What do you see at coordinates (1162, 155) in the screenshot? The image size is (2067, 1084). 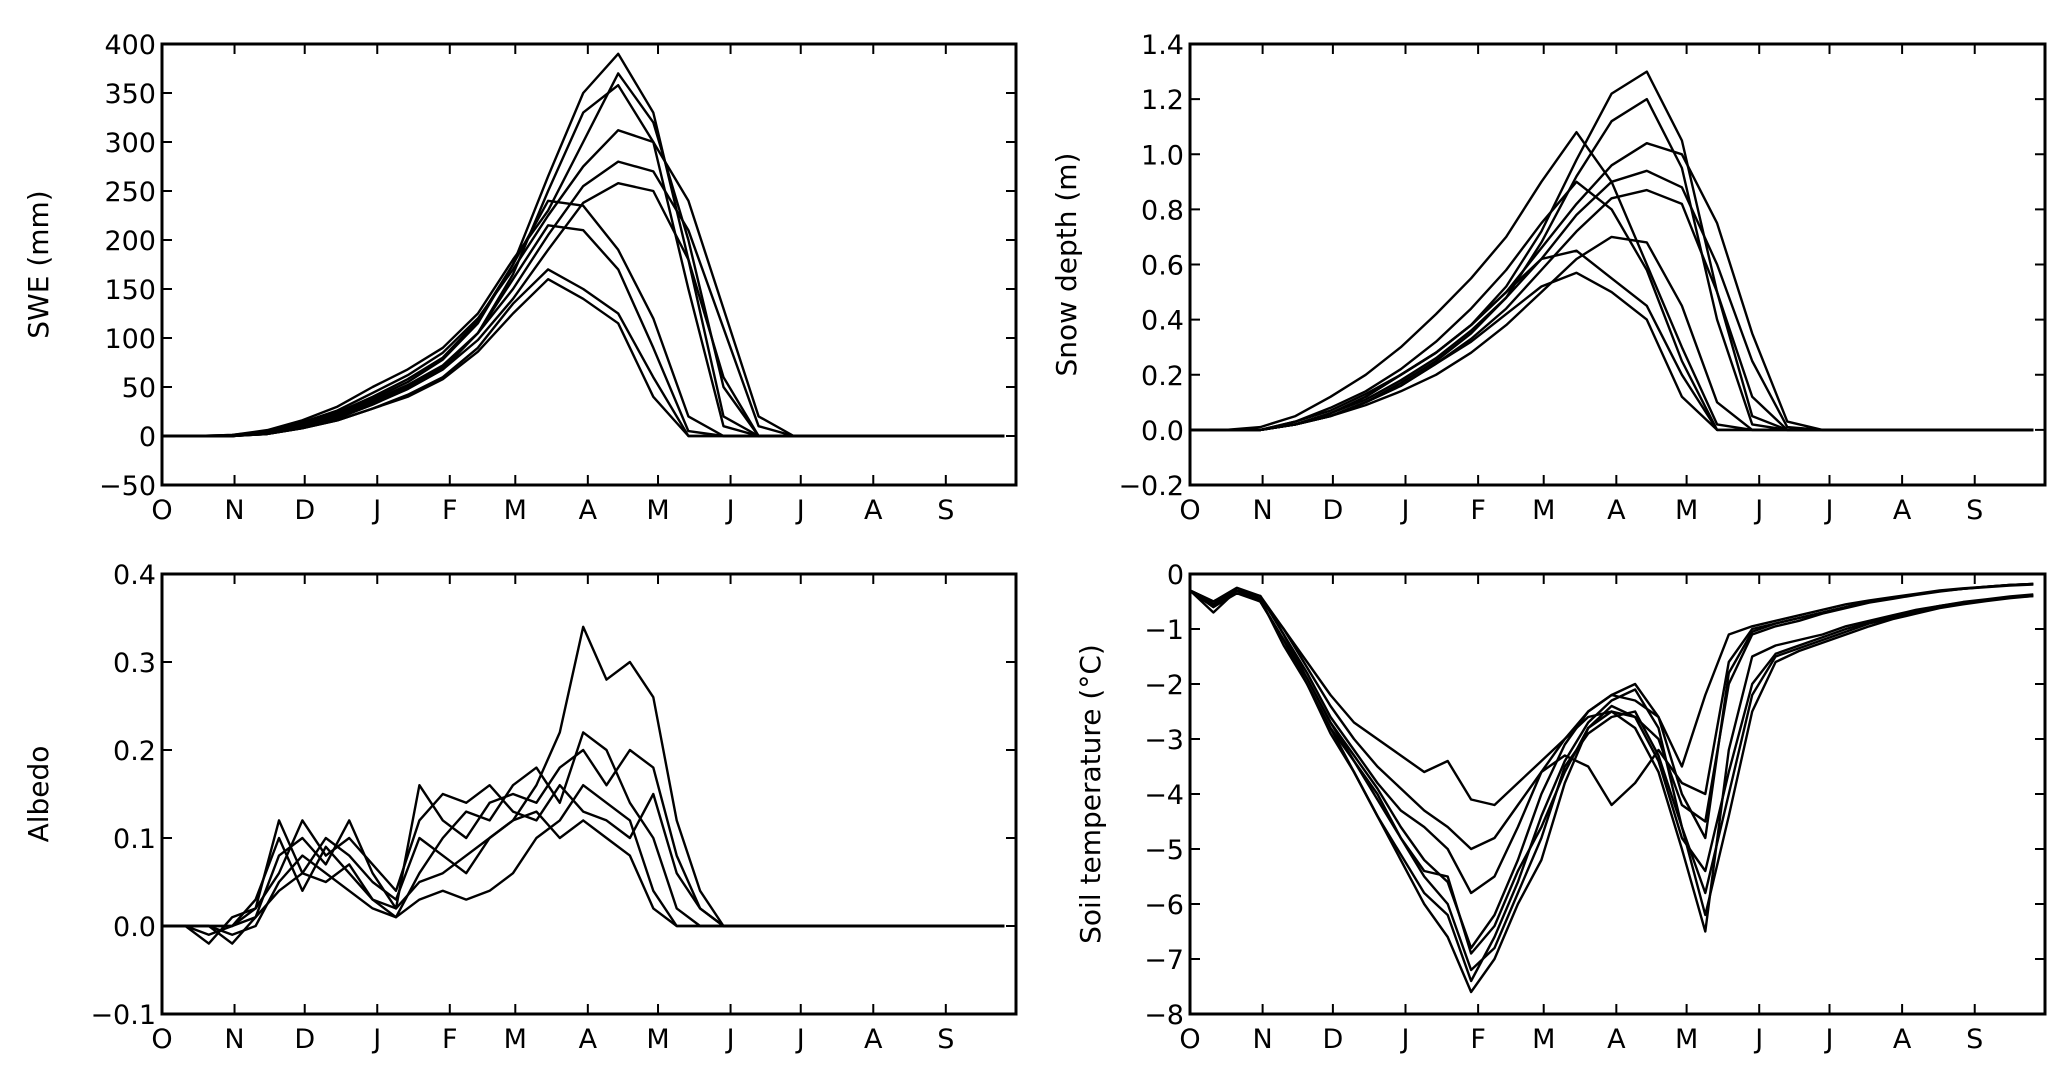 I see `y-tick-label: 1.0` at bounding box center [1162, 155].